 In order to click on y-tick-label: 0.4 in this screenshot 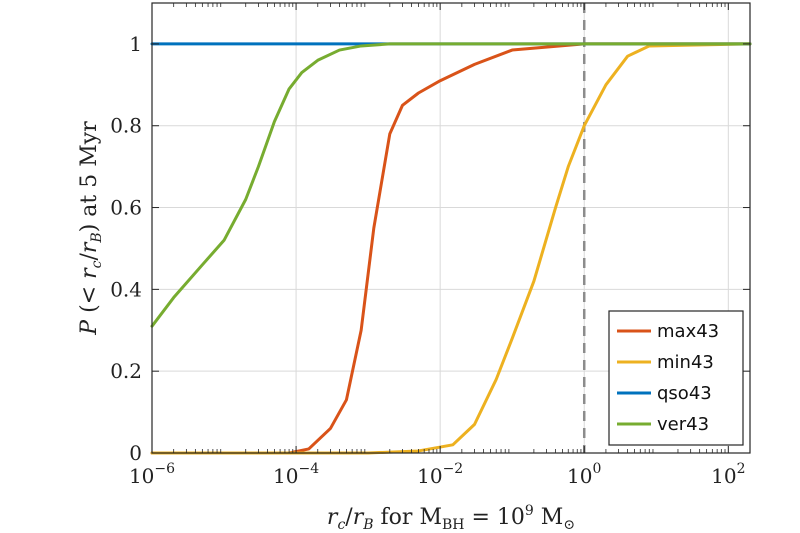, I will do `click(126, 289)`.